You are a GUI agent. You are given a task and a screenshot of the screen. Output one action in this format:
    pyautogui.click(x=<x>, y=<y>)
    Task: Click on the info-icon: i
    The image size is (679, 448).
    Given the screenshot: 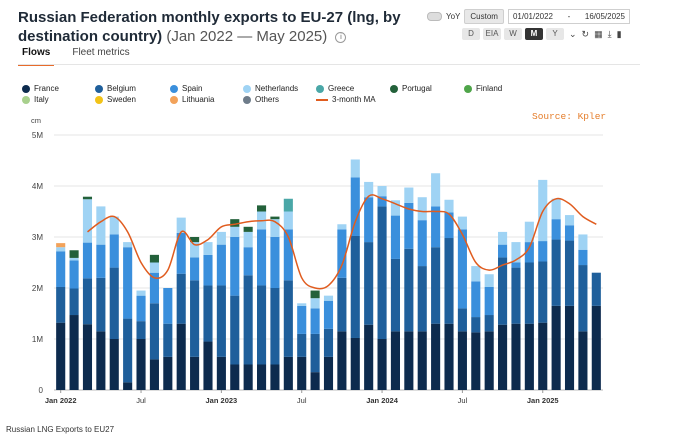 What is the action you would take?
    pyautogui.click(x=341, y=37)
    